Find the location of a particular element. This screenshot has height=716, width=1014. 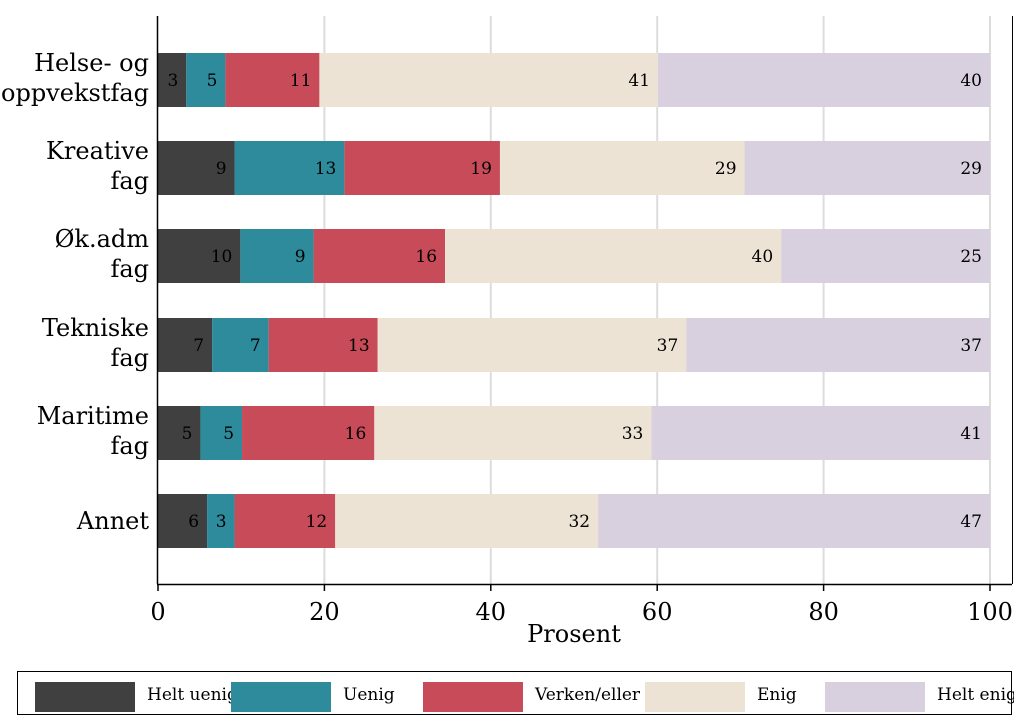

x-tick-label: 0 is located at coordinates (157, 612).